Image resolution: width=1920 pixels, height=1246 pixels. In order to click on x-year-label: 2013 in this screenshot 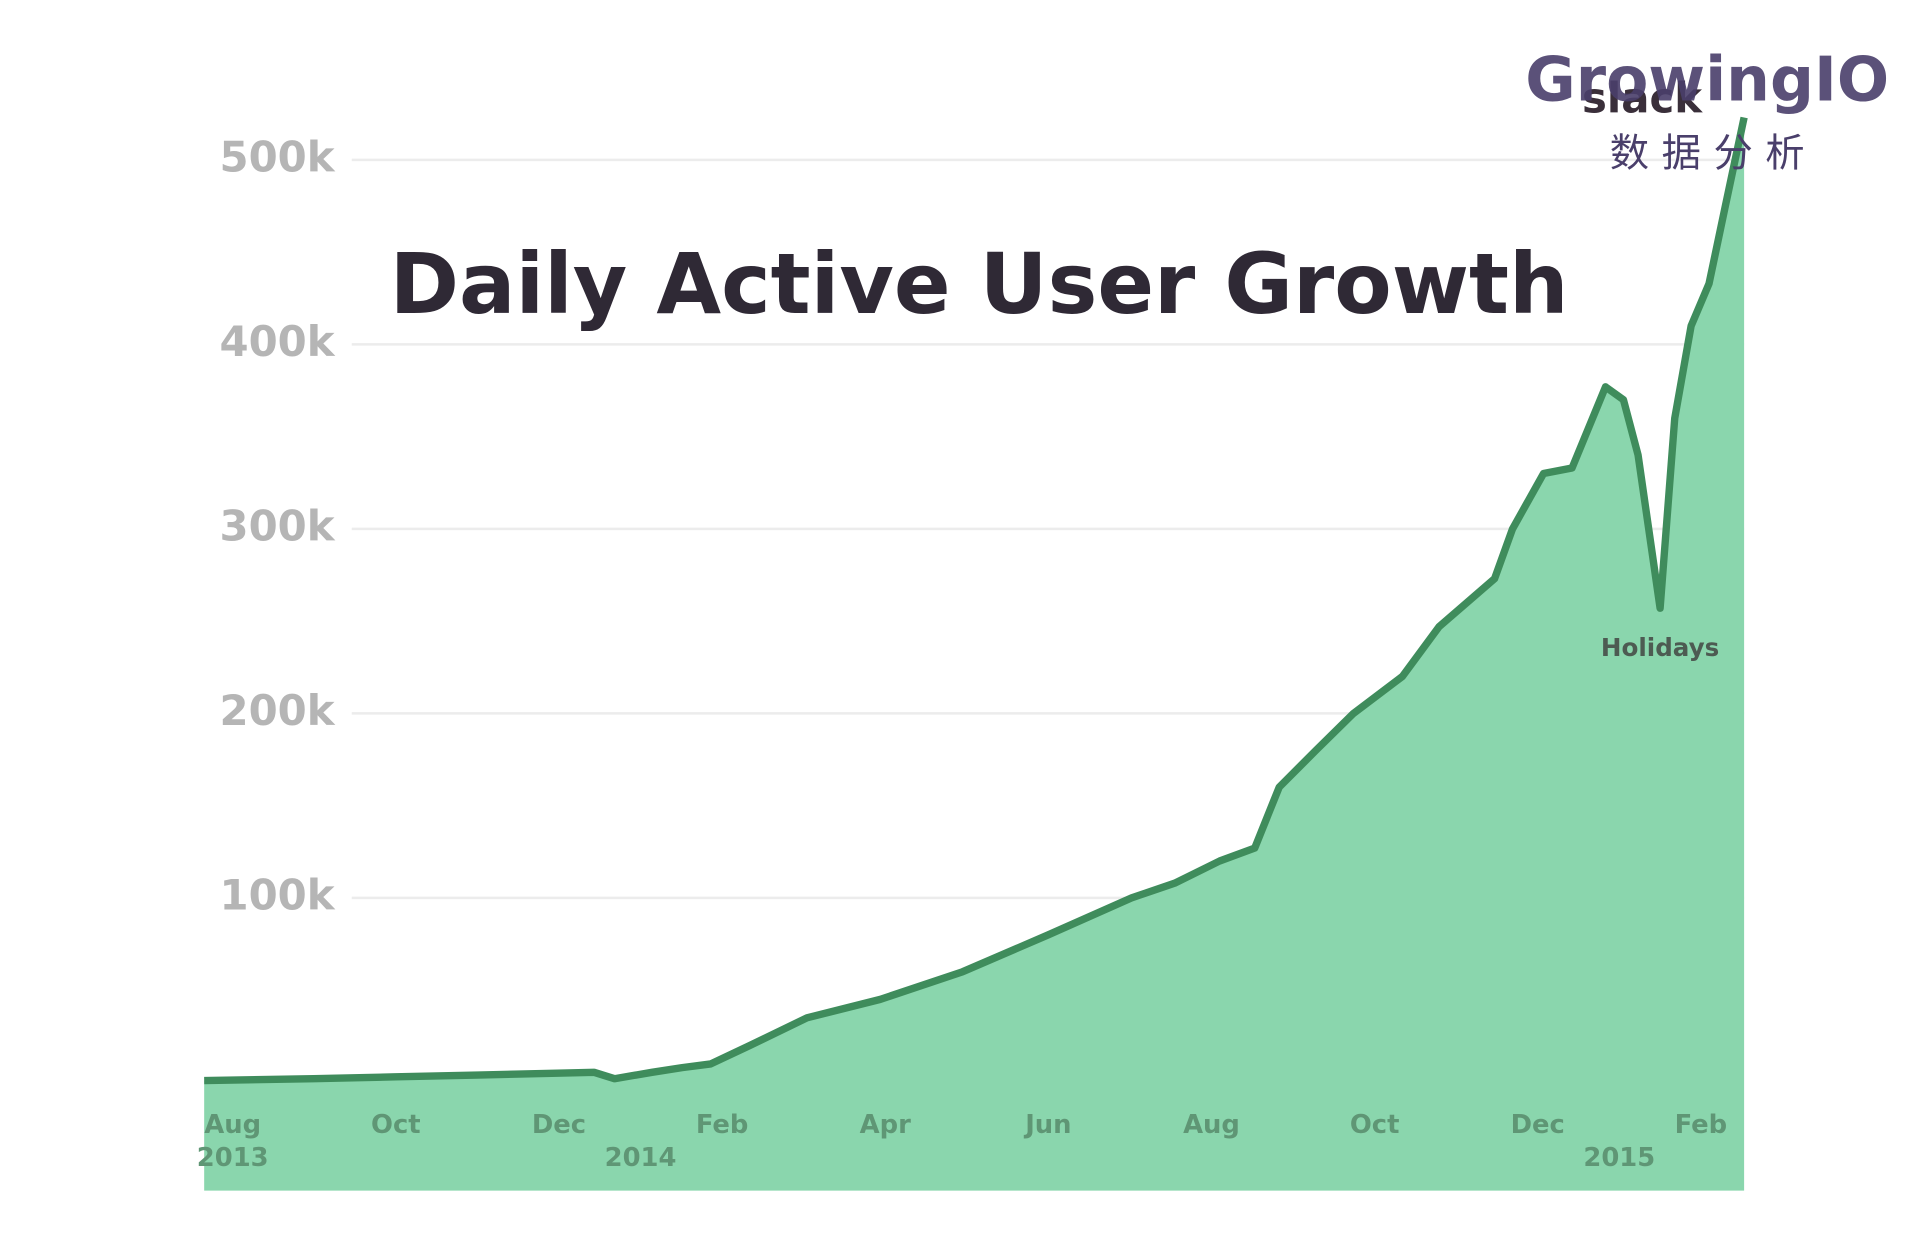, I will do `click(233, 1158)`.